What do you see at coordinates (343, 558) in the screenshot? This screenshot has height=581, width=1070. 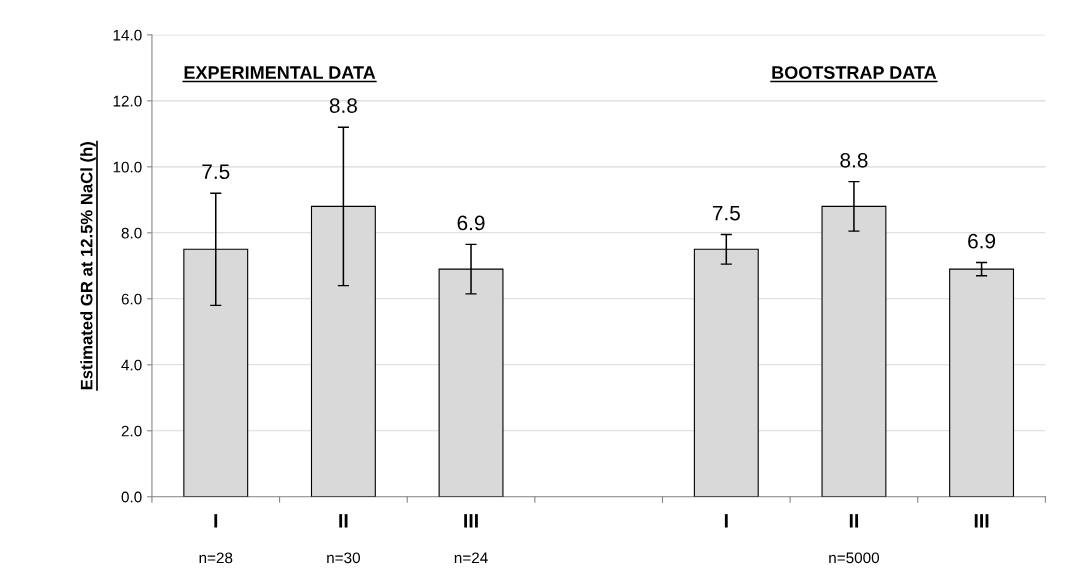 I see `text: n=30` at bounding box center [343, 558].